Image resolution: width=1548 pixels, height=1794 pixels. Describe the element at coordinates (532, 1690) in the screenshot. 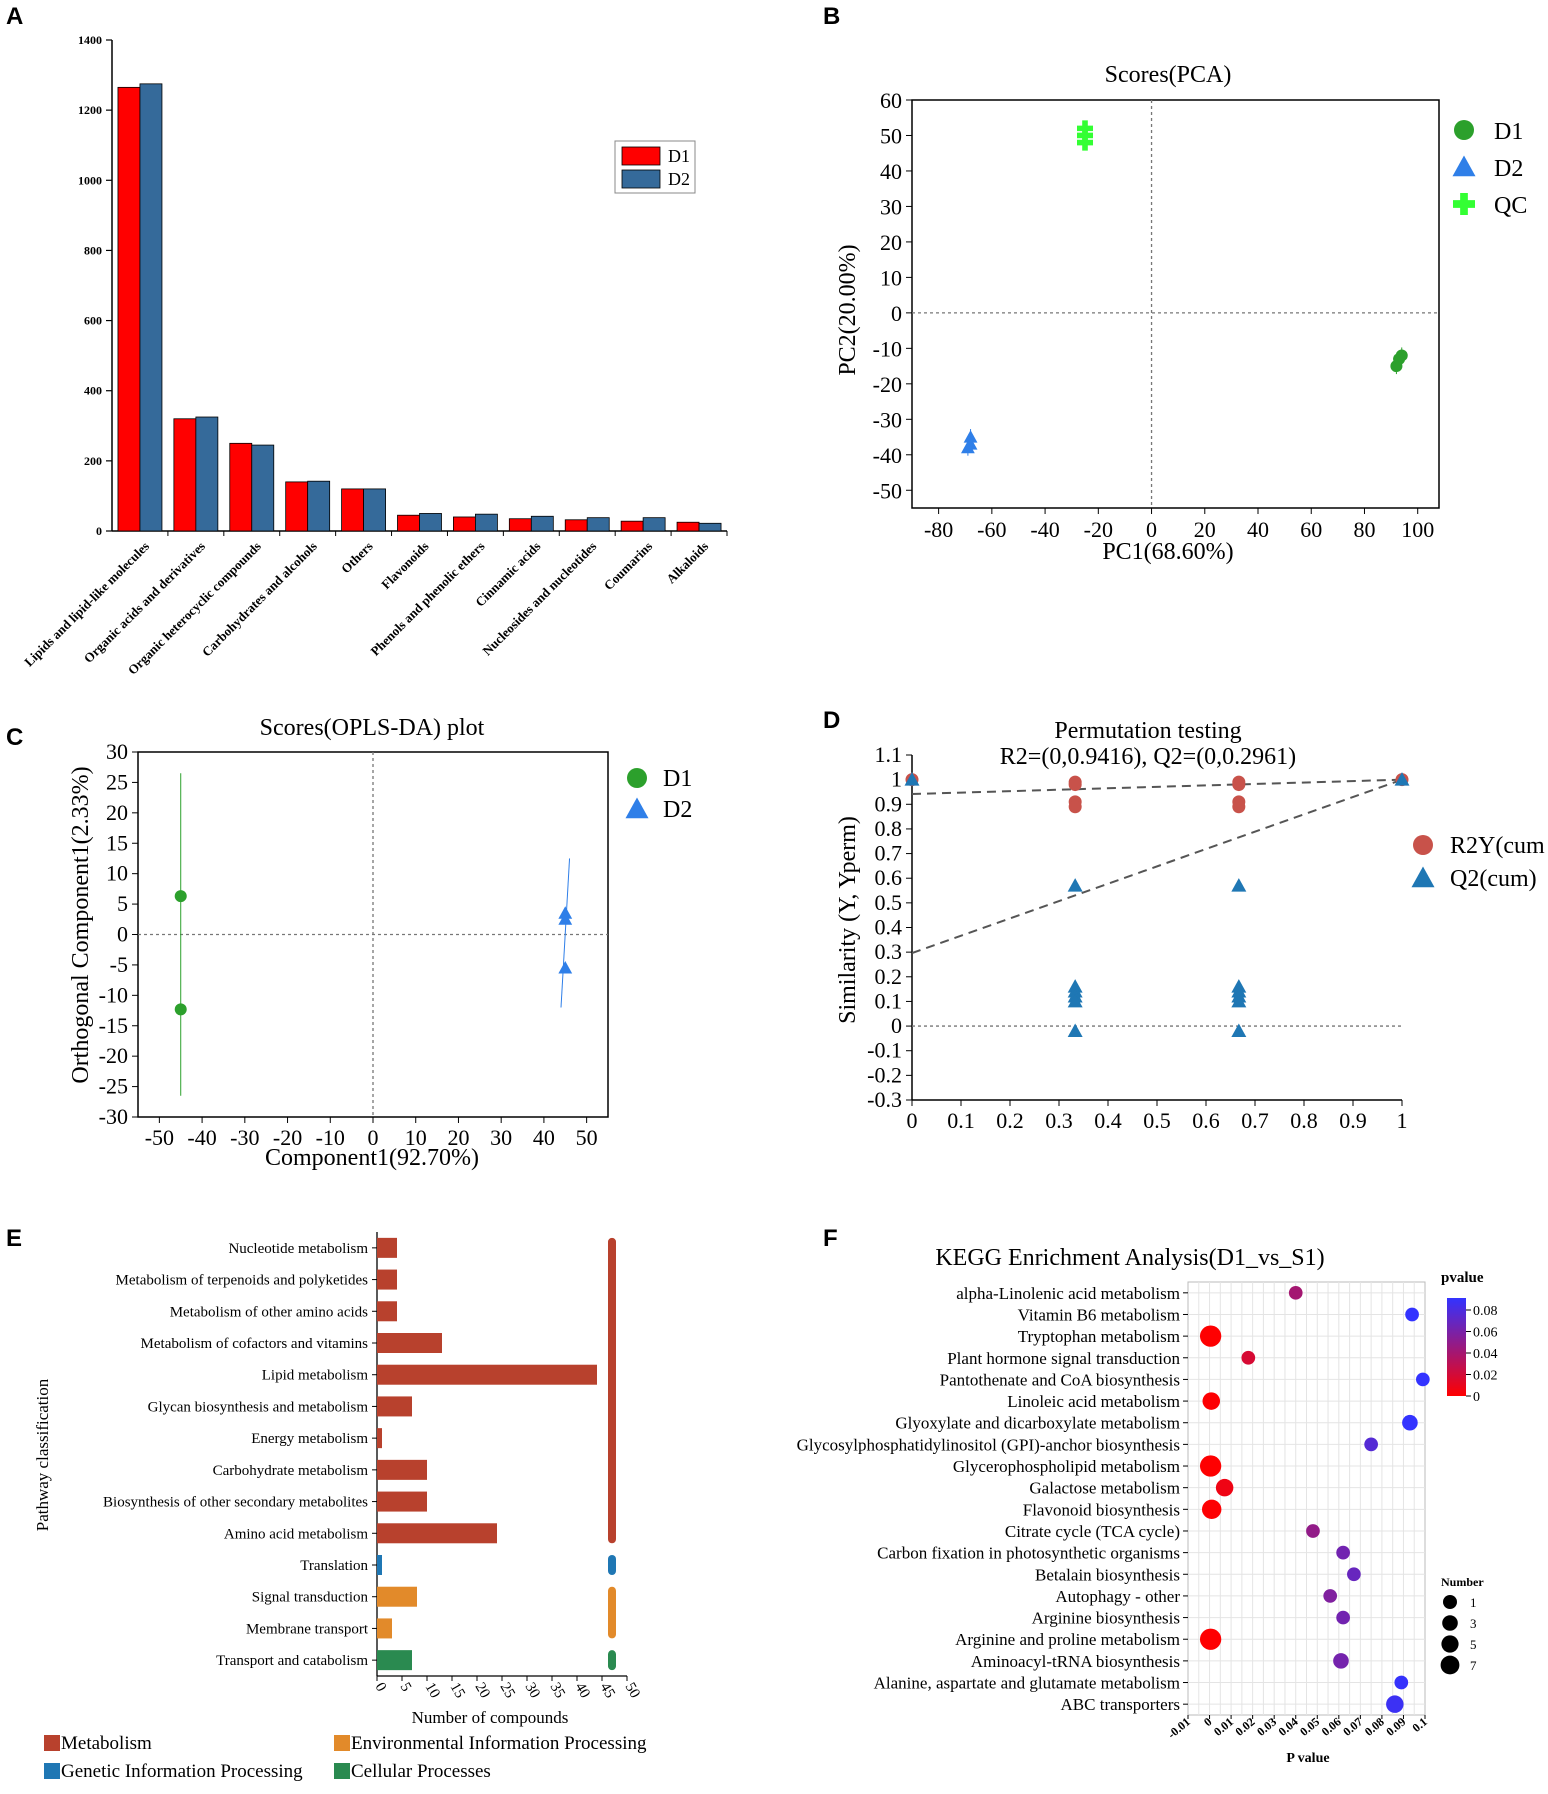

I see `x-tick-label: 30` at that location.